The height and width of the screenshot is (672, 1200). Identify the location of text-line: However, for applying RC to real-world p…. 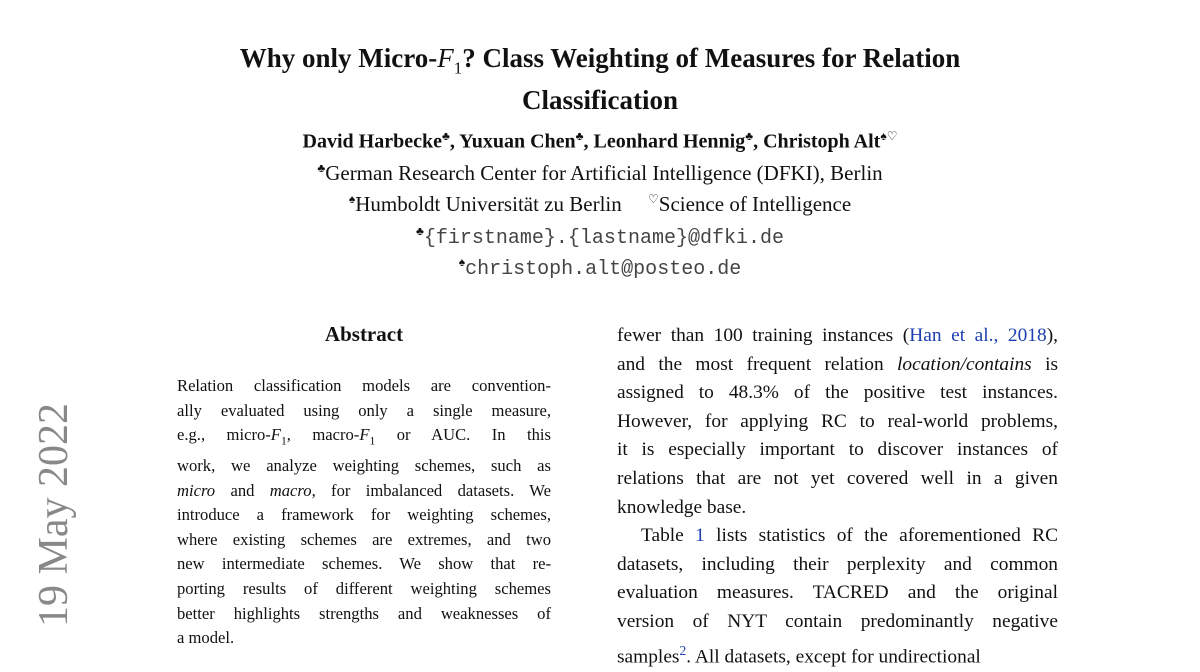
(837, 422).